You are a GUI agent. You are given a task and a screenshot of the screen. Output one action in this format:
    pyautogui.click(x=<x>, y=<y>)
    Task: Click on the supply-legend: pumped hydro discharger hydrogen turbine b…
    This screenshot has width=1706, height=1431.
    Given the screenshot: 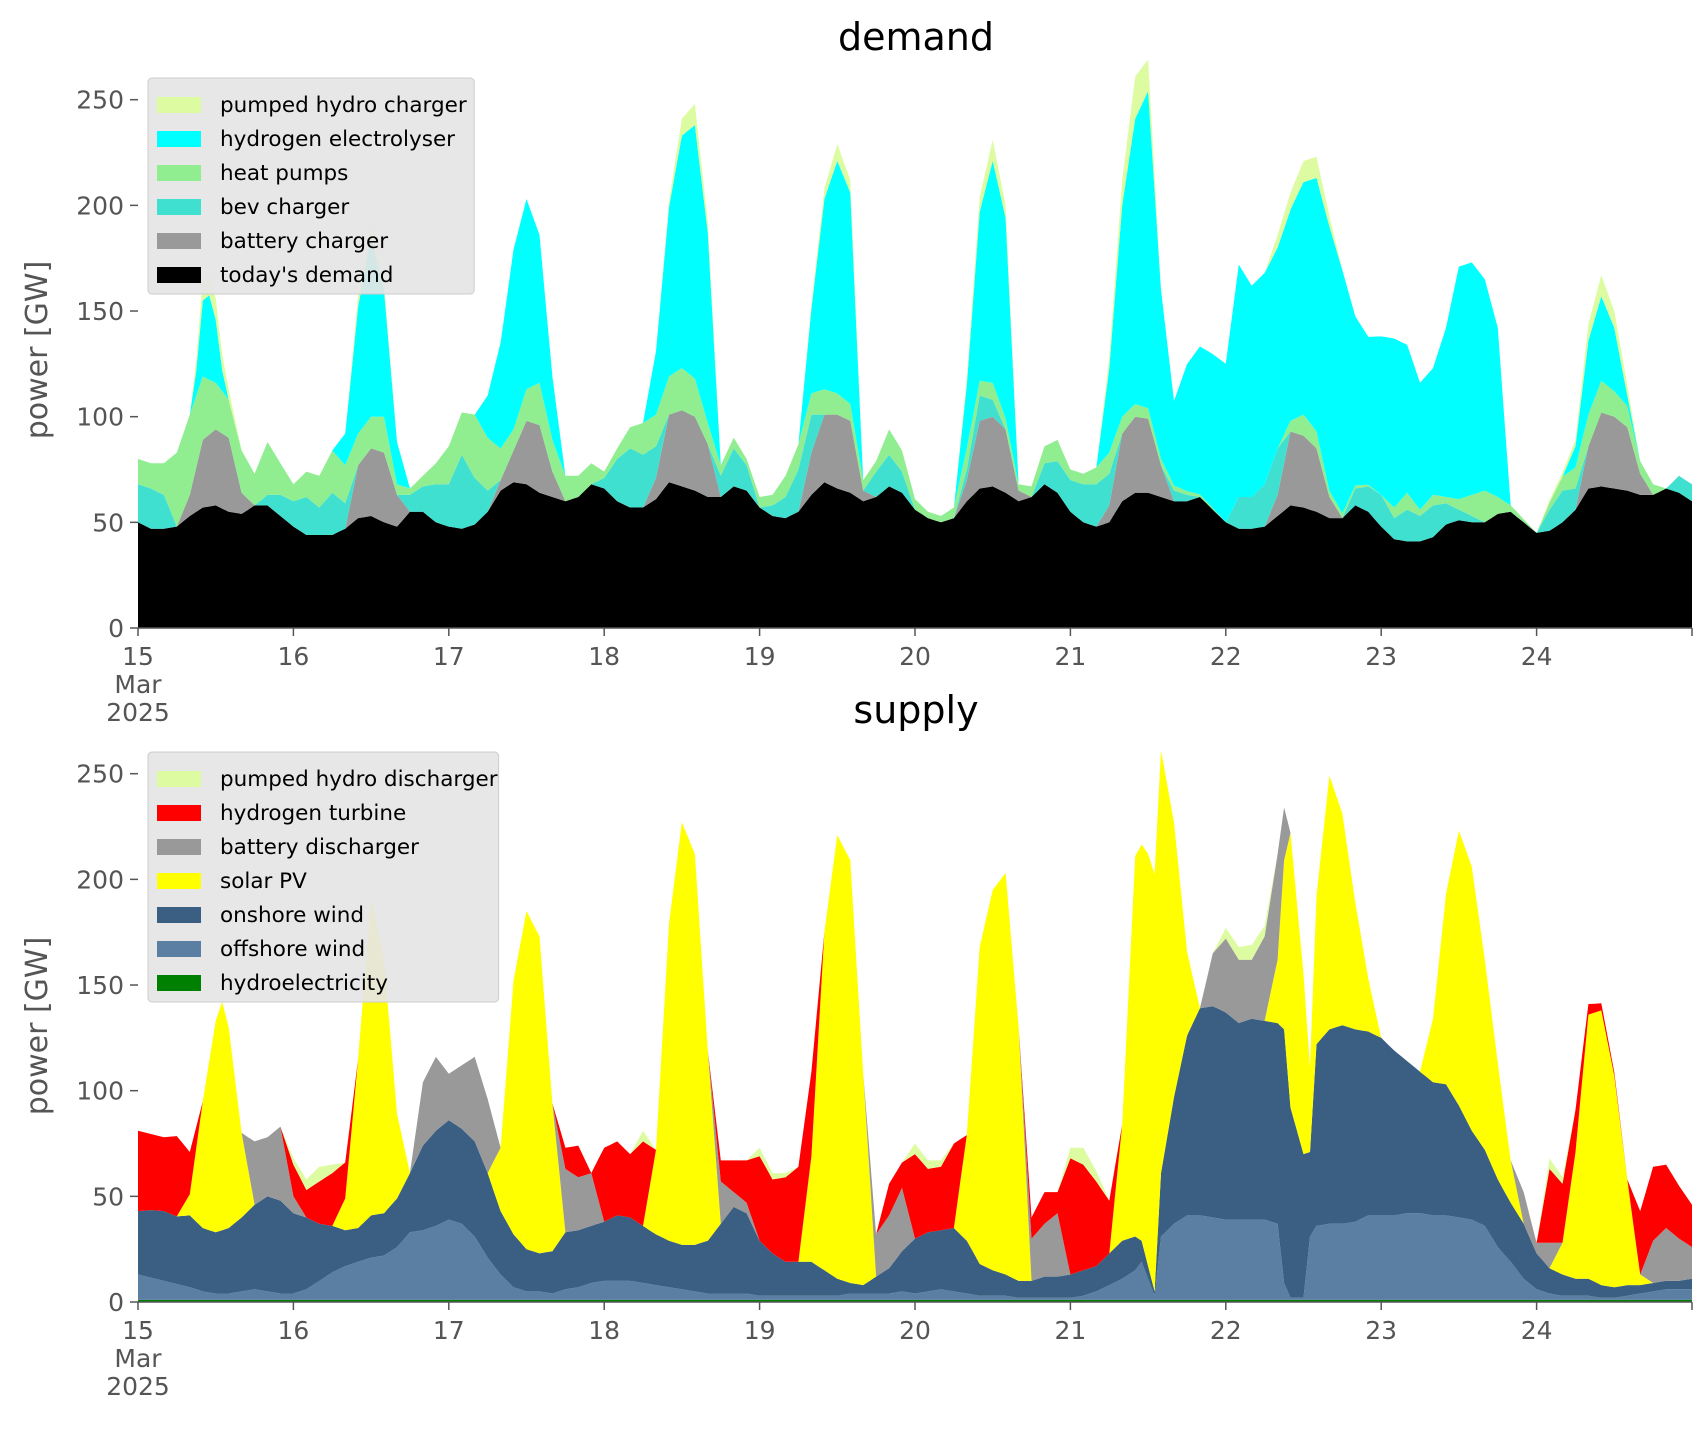 What is the action you would take?
    pyautogui.click(x=323, y=877)
    